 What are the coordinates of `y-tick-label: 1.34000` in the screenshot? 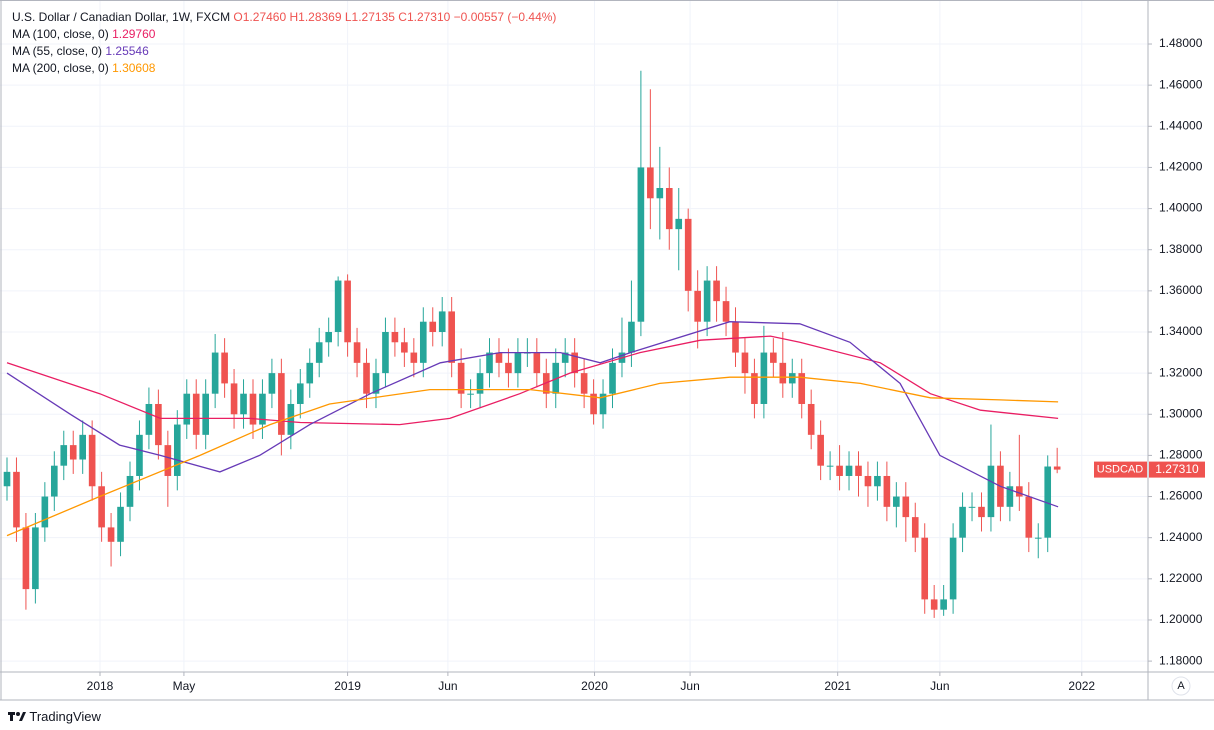 It's located at (1181, 331).